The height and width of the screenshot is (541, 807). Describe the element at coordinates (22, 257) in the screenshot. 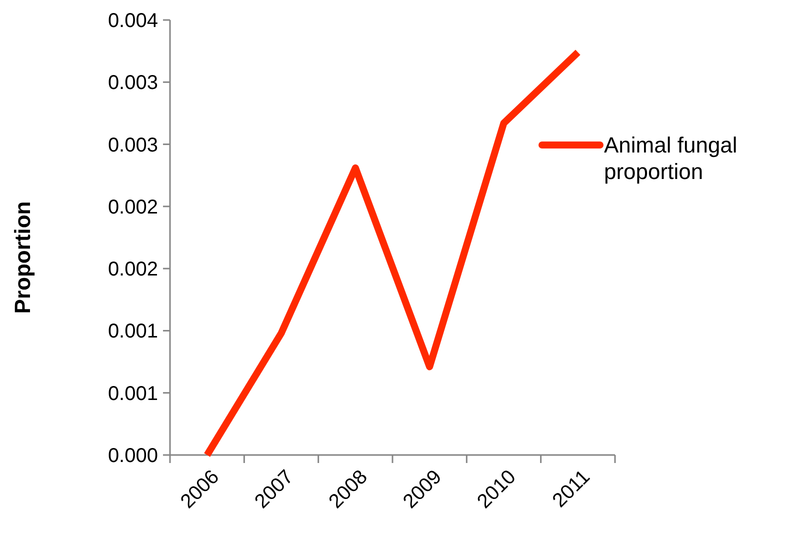

I see `y-axis-title: Proportion` at that location.